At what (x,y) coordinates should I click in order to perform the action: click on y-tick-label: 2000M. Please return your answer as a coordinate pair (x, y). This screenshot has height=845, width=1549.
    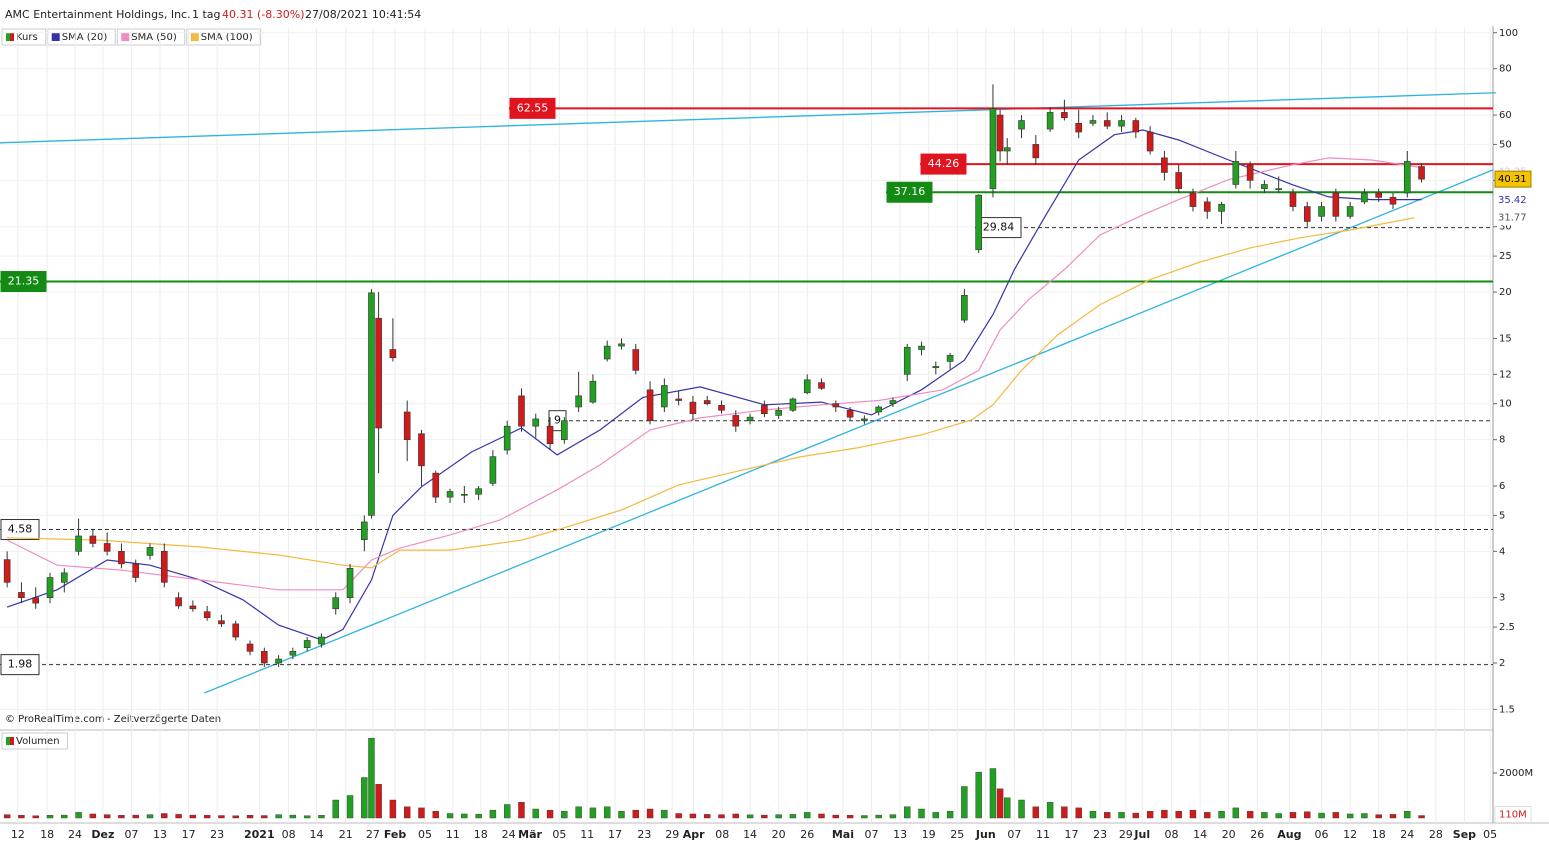
    Looking at the image, I should click on (1516, 773).